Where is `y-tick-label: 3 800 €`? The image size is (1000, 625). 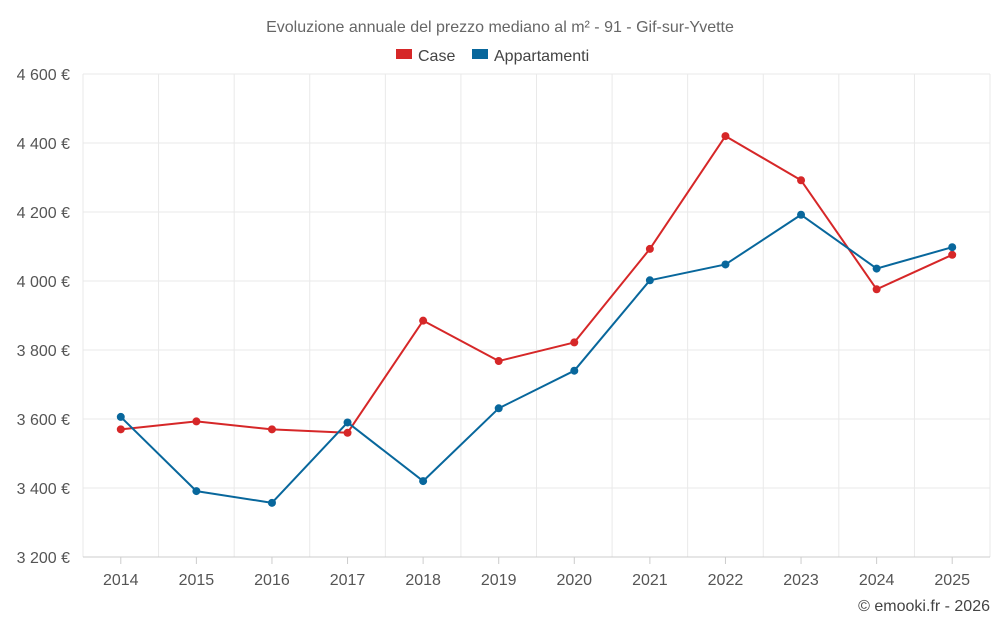
y-tick-label: 3 800 € is located at coordinates (43, 351).